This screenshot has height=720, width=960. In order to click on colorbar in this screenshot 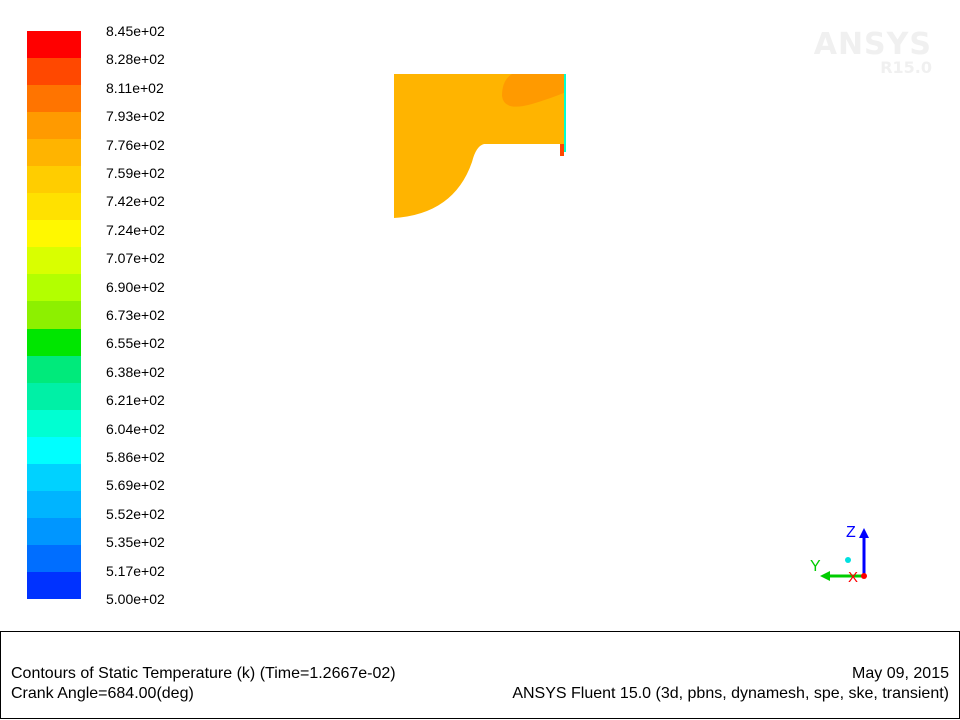, I will do `click(54, 315)`.